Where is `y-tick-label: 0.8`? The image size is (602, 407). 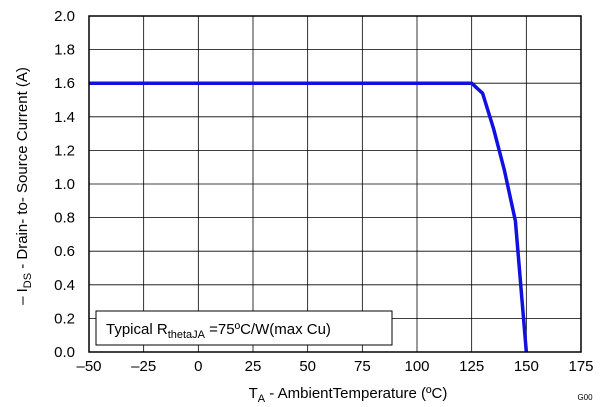
y-tick-label: 0.8 is located at coordinates (64, 218).